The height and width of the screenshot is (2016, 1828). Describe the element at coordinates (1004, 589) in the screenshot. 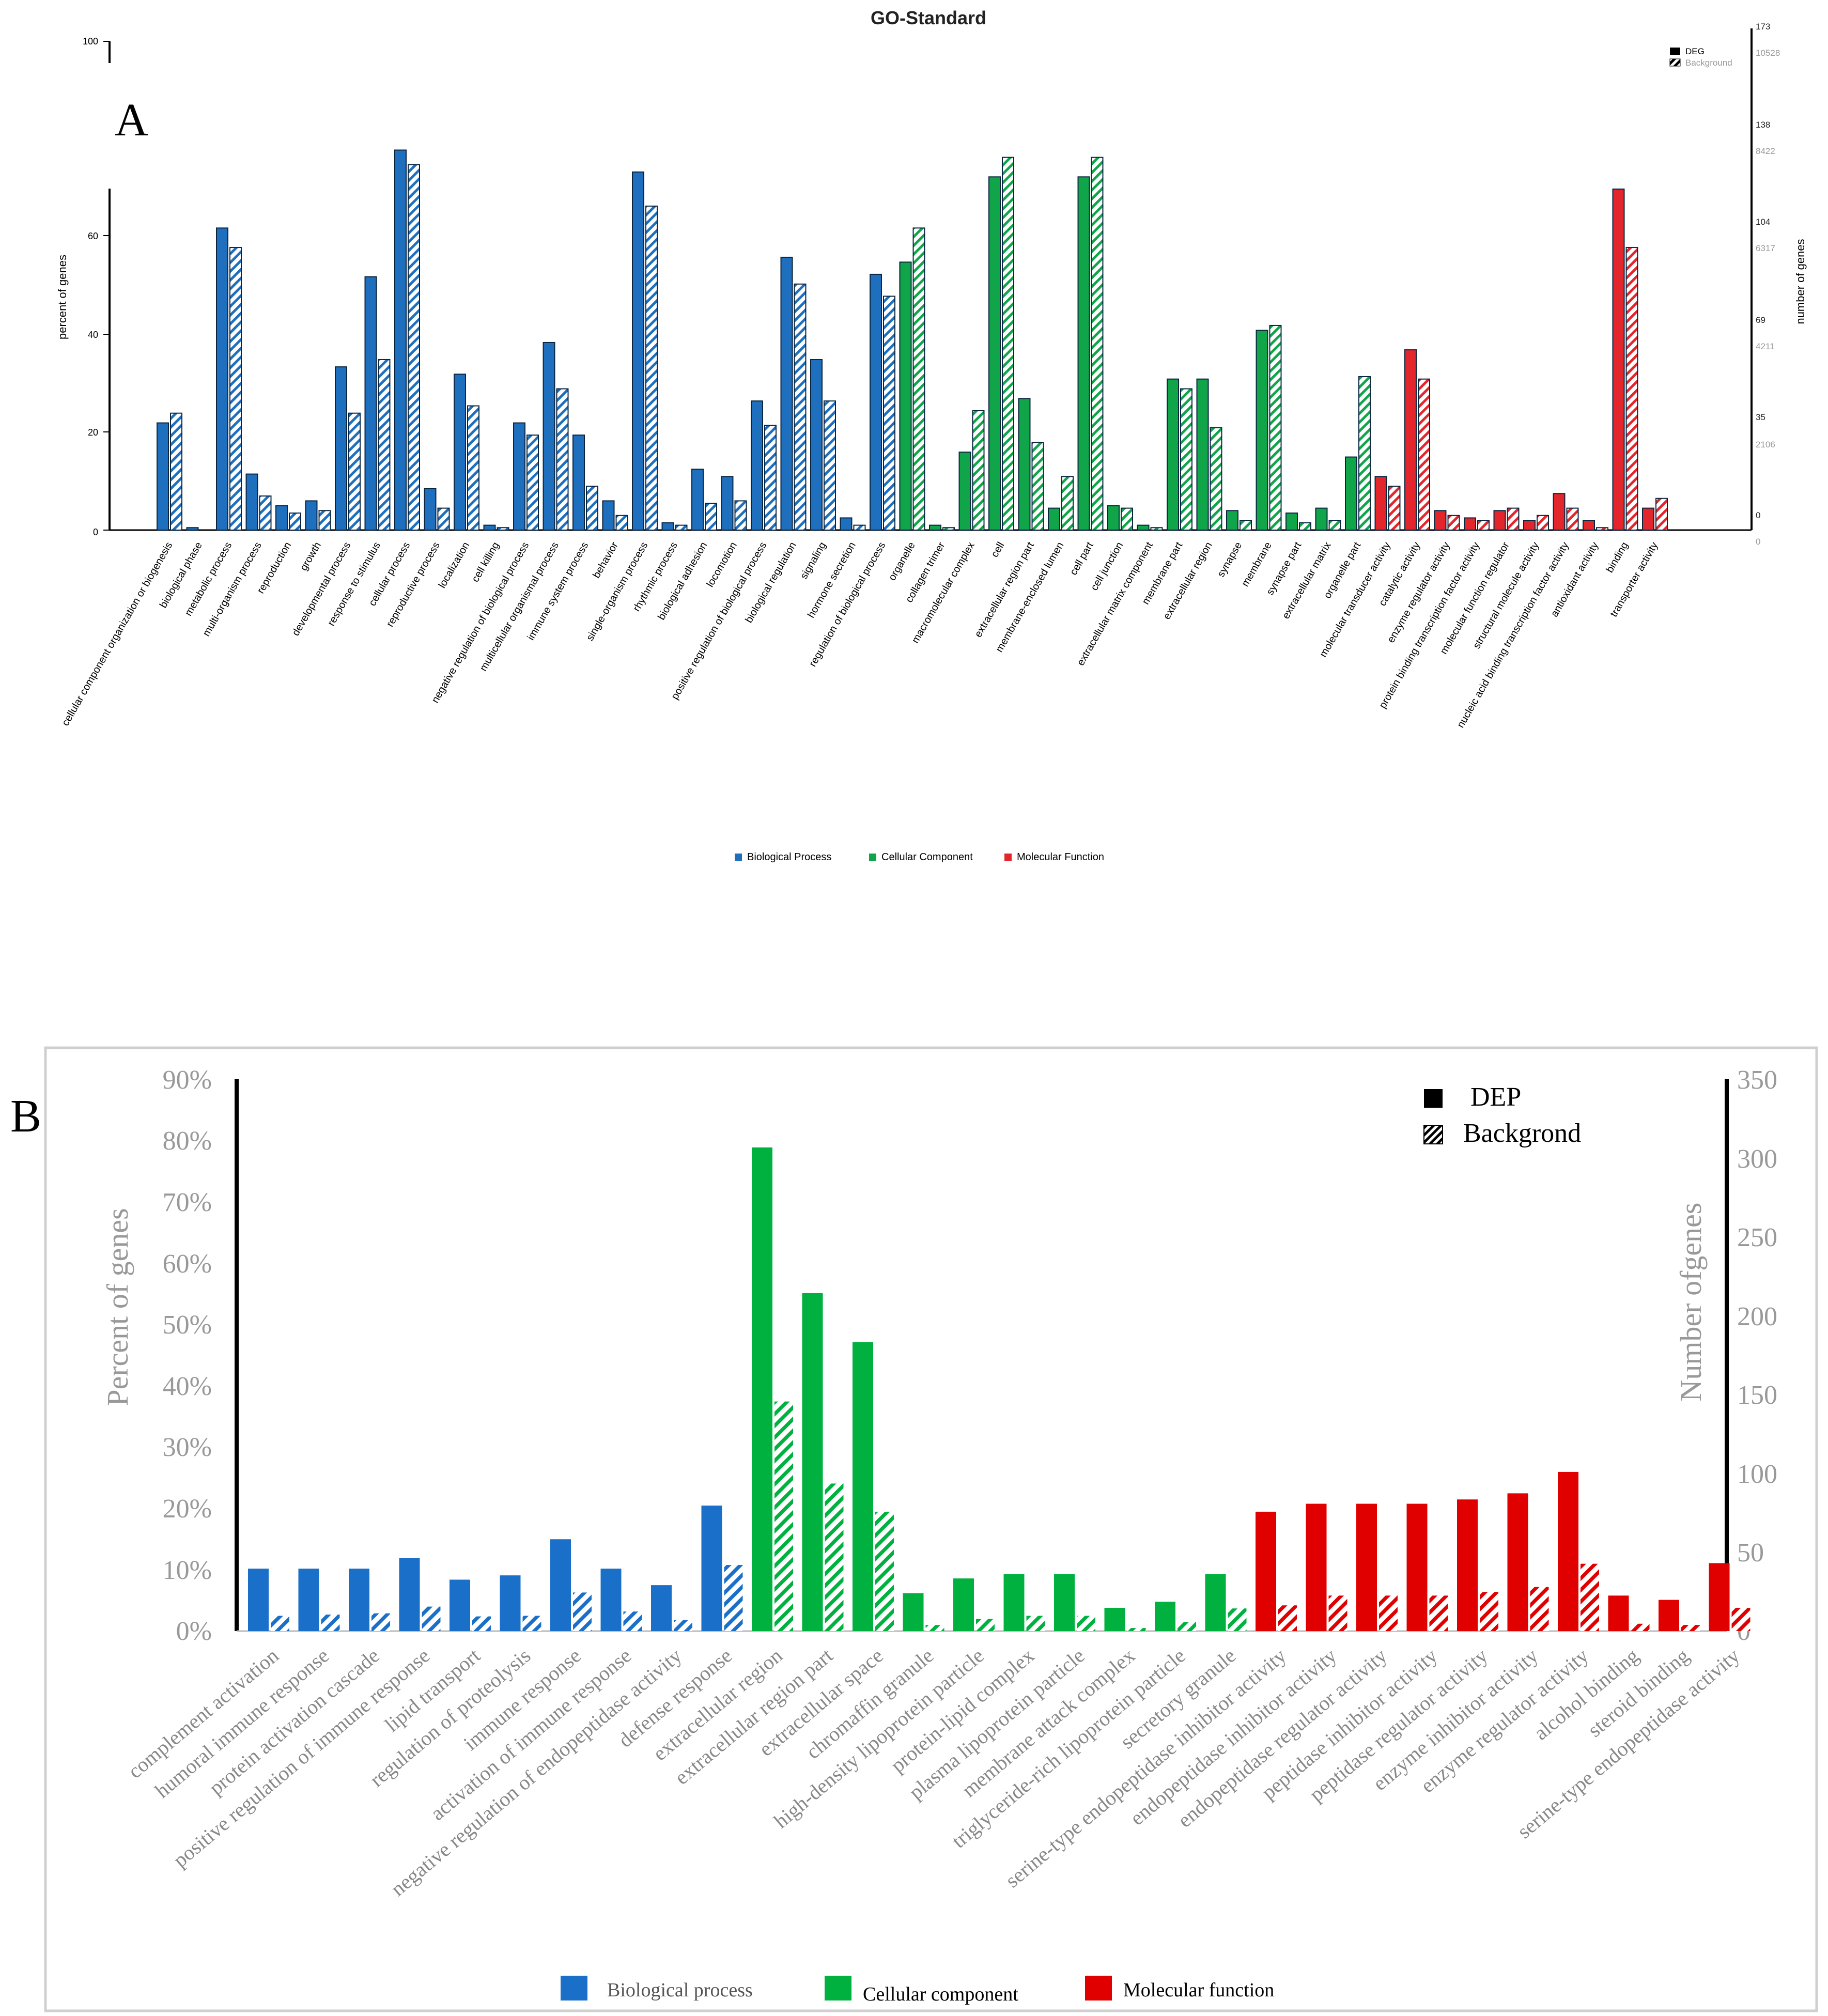

I see `x-label-extracellular-region-part: extracellular region part` at that location.